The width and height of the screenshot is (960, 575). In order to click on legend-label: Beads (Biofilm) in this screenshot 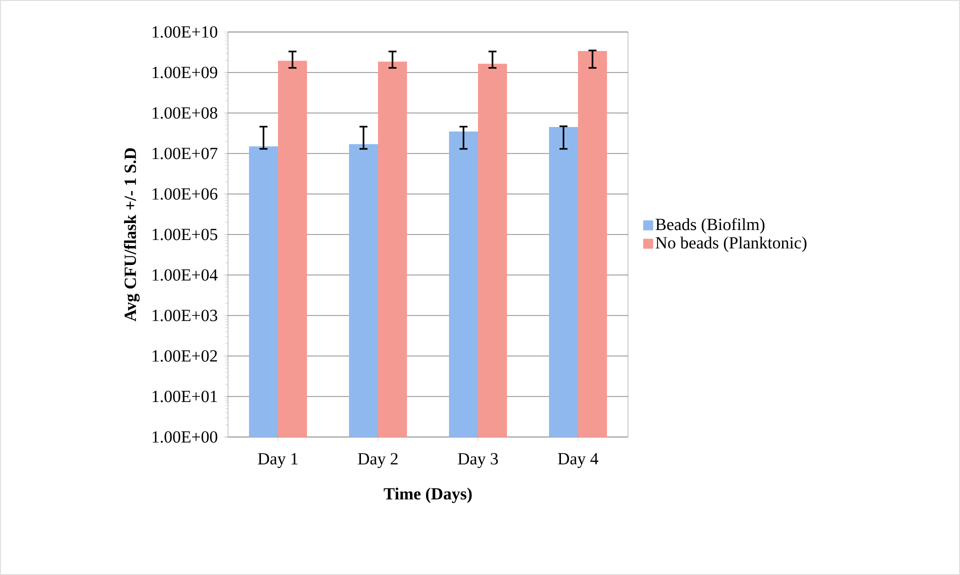, I will do `click(710, 226)`.